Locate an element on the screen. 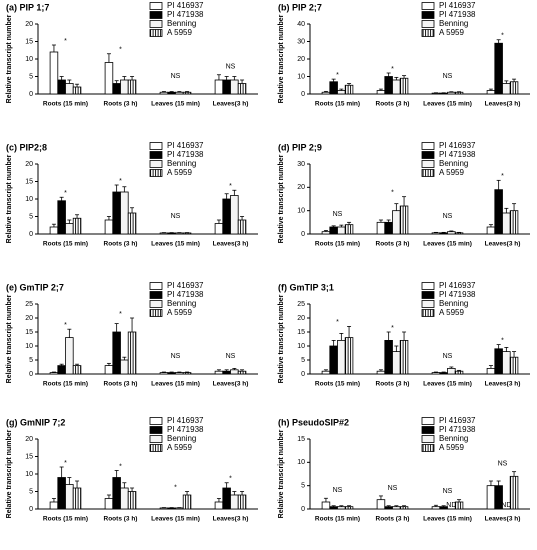 This screenshot has height=550, width=537. legend-label: PI 416937 is located at coordinates (457, 145).